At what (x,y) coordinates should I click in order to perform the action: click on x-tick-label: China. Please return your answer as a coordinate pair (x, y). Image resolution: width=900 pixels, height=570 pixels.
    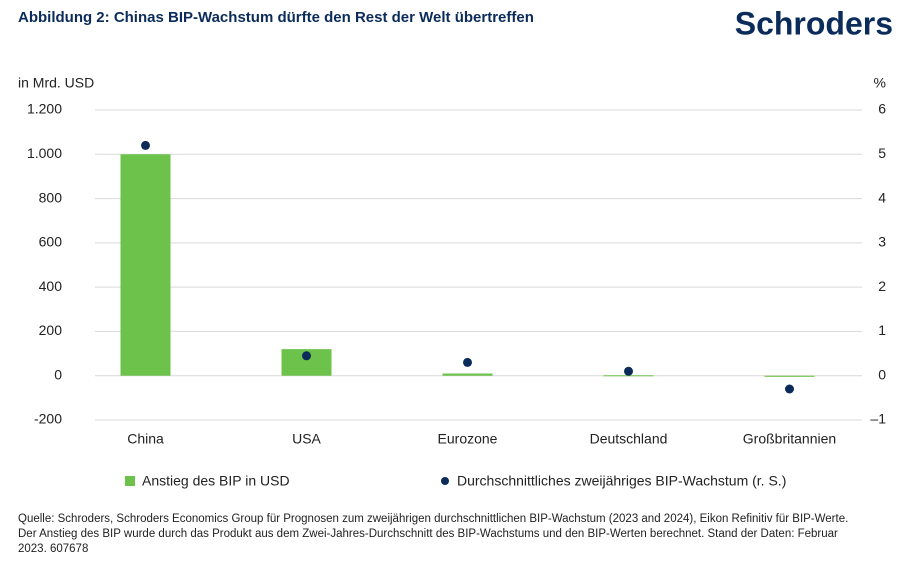
    Looking at the image, I should click on (145, 439).